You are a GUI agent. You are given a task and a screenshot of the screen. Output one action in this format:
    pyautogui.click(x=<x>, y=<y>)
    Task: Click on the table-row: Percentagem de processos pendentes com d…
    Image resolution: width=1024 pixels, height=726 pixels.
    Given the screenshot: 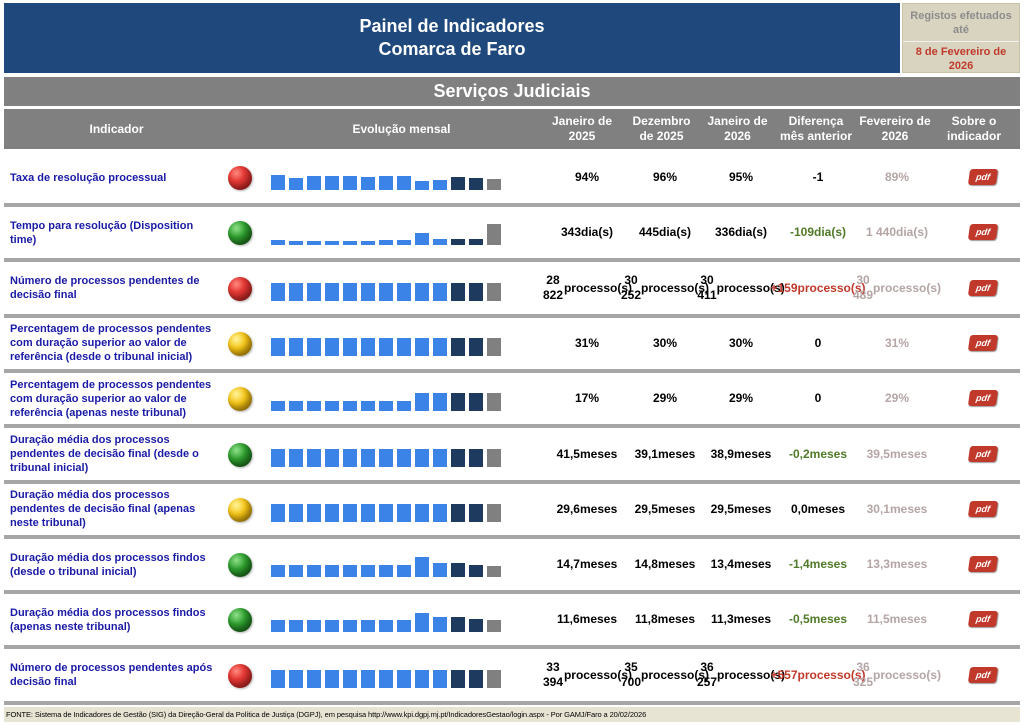 What is the action you would take?
    pyautogui.click(x=512, y=401)
    